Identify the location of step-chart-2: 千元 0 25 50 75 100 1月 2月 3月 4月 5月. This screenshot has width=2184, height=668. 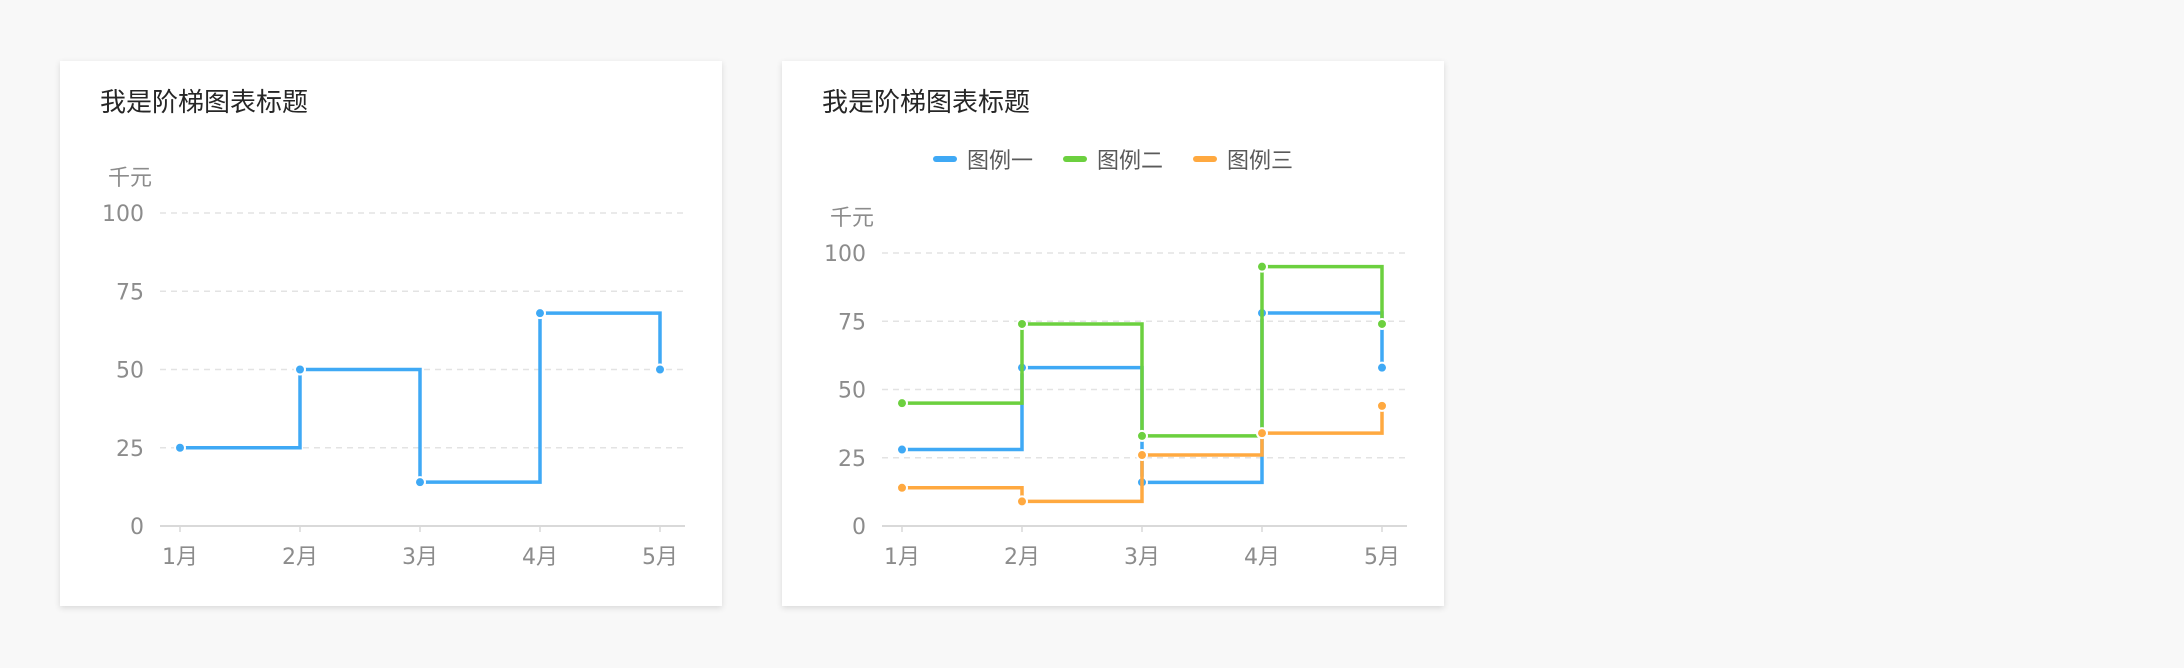
(1115, 388).